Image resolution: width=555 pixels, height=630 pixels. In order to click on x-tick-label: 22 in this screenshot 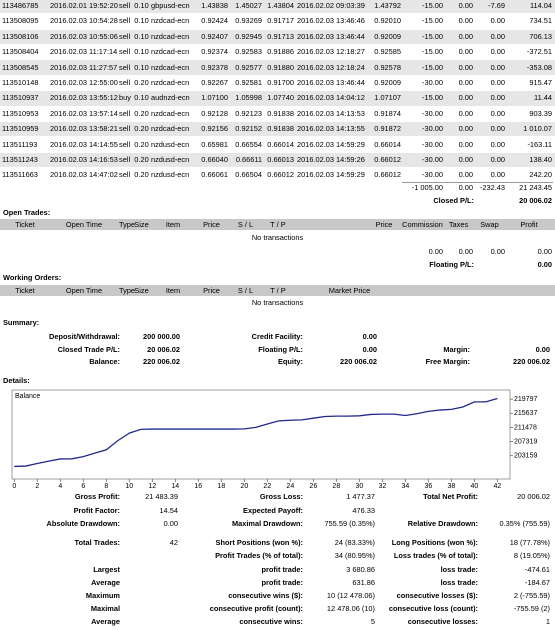, I will do `click(267, 486)`.